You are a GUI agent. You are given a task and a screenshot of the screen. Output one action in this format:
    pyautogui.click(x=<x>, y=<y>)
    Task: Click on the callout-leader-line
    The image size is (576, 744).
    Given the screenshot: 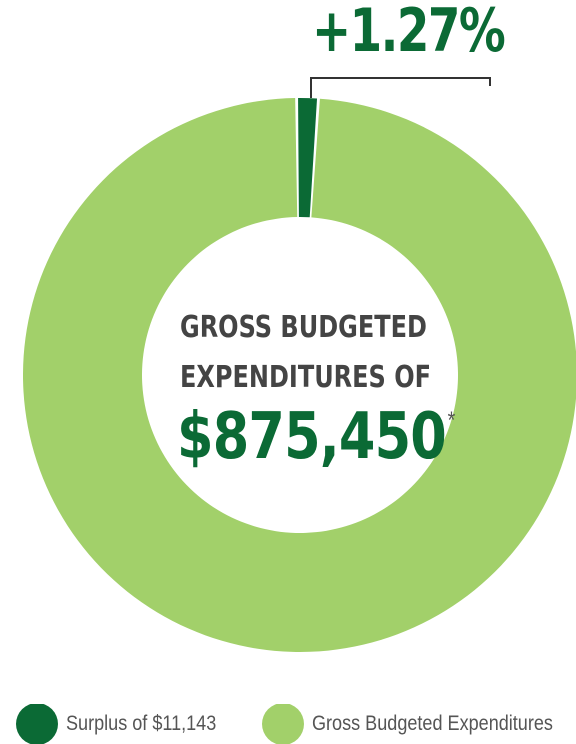 What is the action you would take?
    pyautogui.click(x=400, y=87)
    